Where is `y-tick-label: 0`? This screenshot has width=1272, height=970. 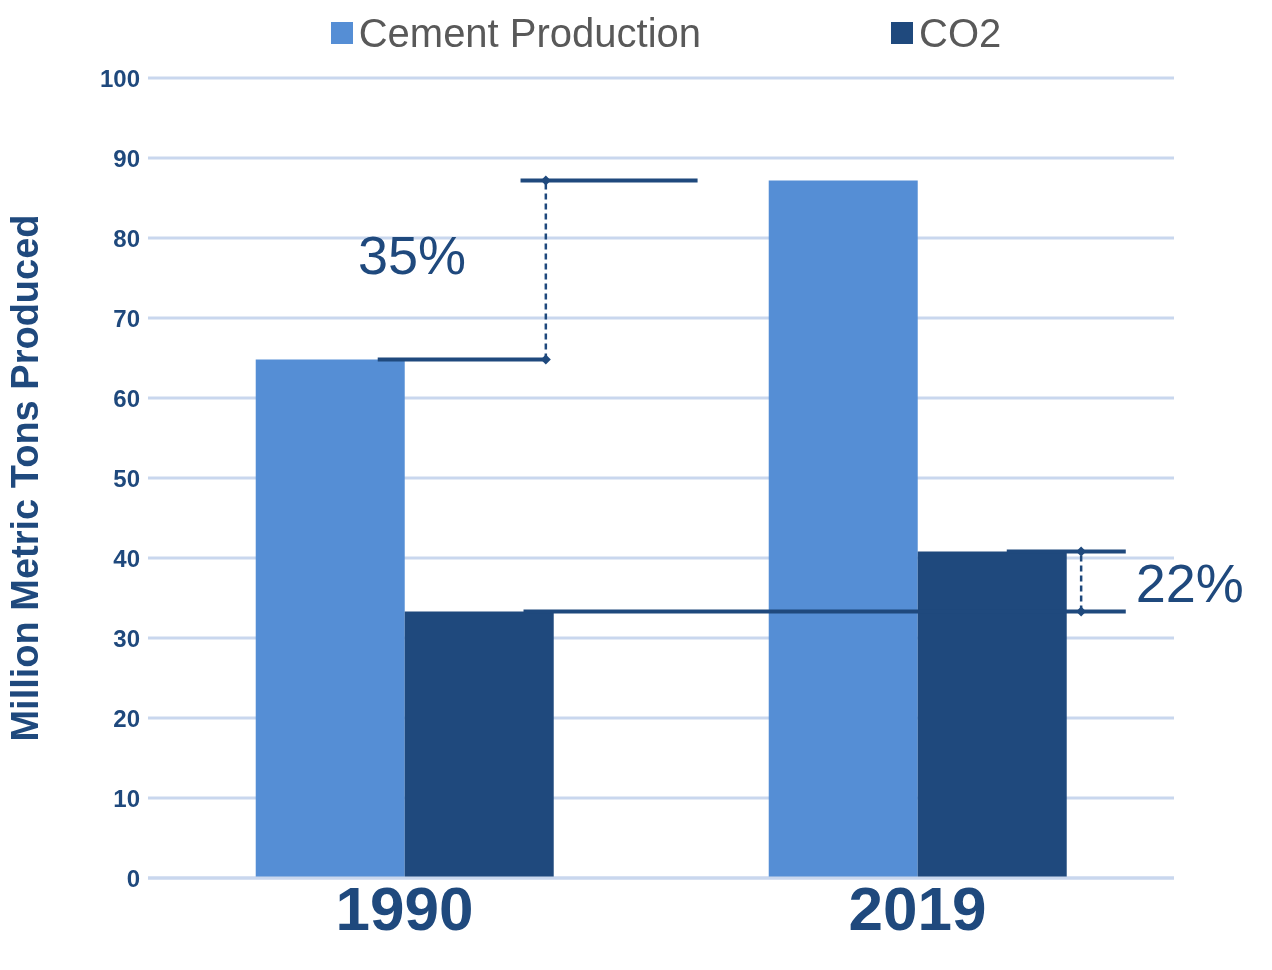
y-tick-label: 0 is located at coordinates (133, 878).